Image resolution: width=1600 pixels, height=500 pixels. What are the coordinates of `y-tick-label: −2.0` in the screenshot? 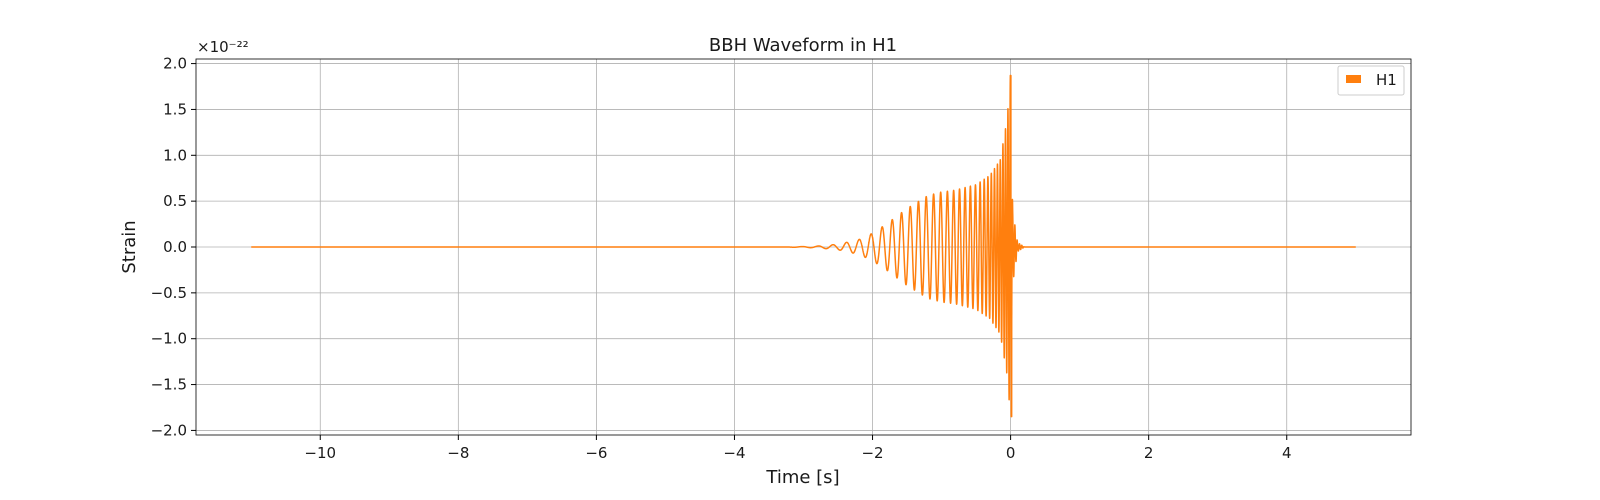 It's located at (169, 430).